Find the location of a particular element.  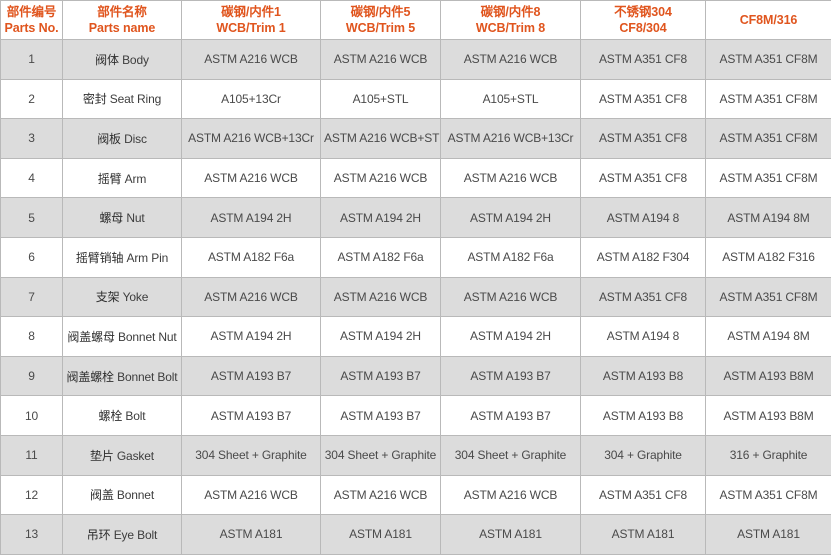

cell-parts-name-cn: 螺母 is located at coordinates (111, 218).